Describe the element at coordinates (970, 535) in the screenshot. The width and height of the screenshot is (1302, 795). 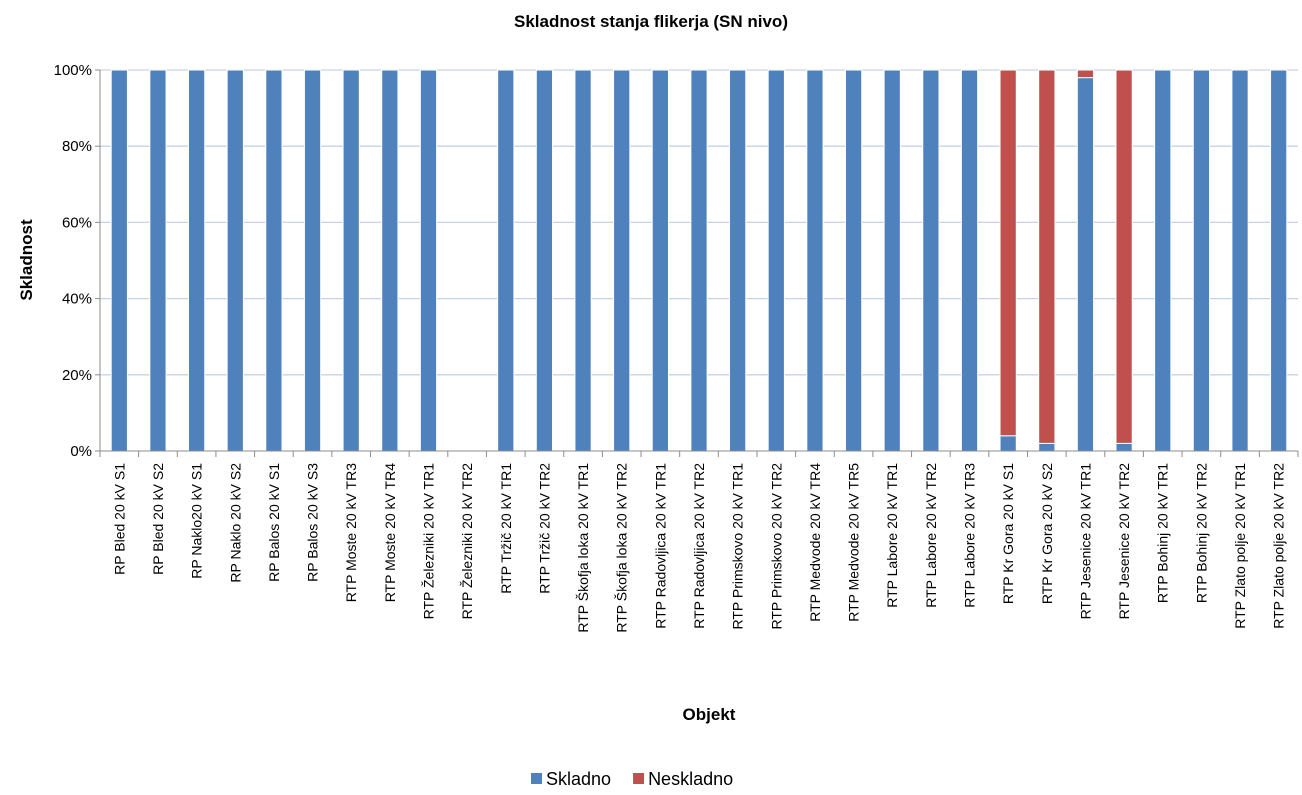
I see `x-tick-label: RTP Labore 20 kV TR3` at that location.